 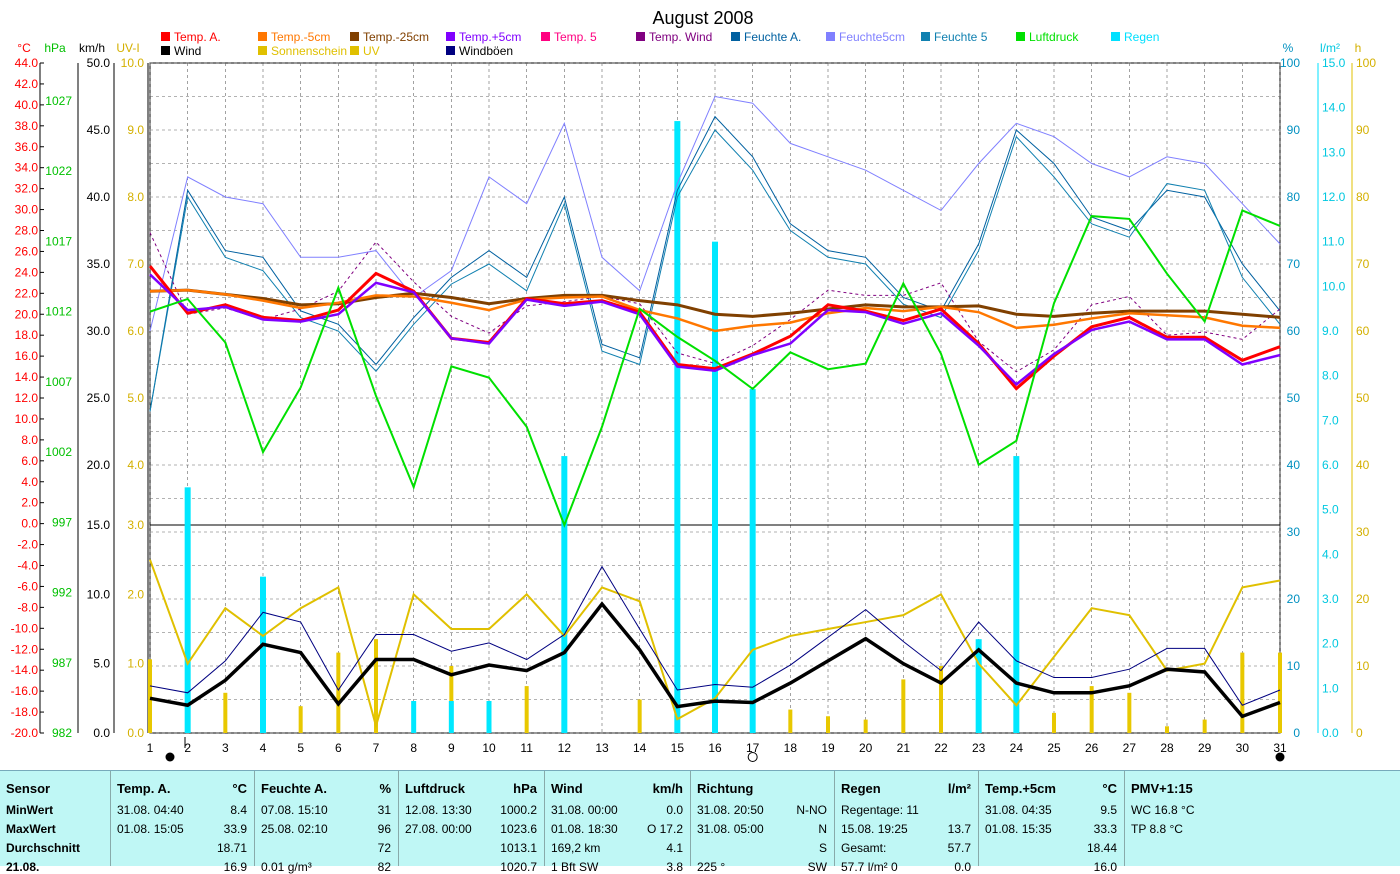 I want to click on press-tick-label: 1017, so click(x=58, y=241).